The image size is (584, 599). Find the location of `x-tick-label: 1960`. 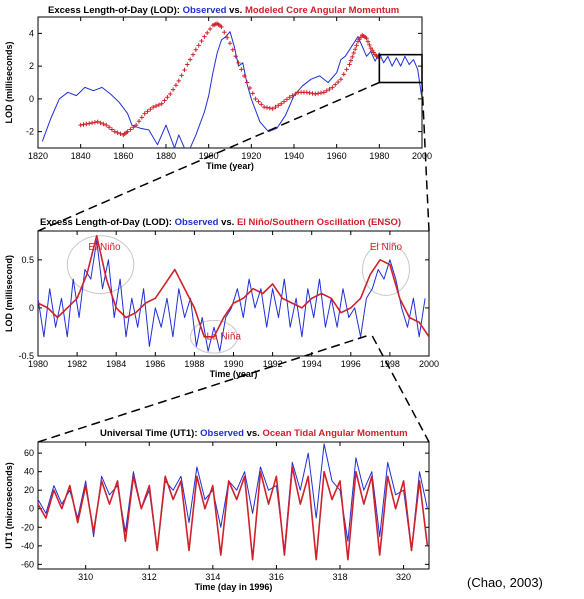

x-tick-label: 1960 is located at coordinates (337, 156).